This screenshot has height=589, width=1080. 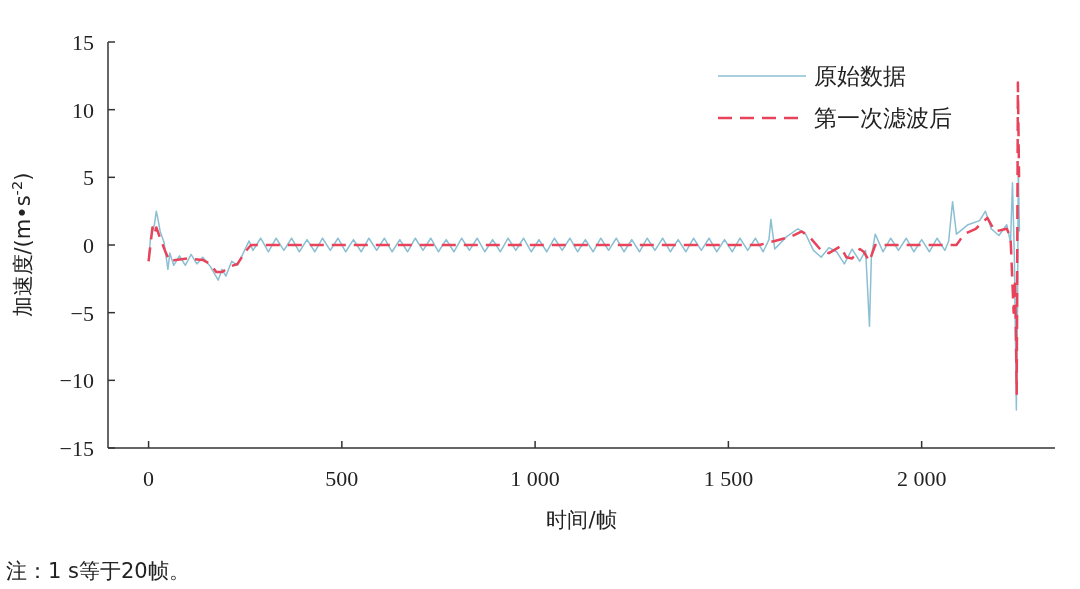 I want to click on legend-label: 第一次滤波后, so click(x=883, y=118).